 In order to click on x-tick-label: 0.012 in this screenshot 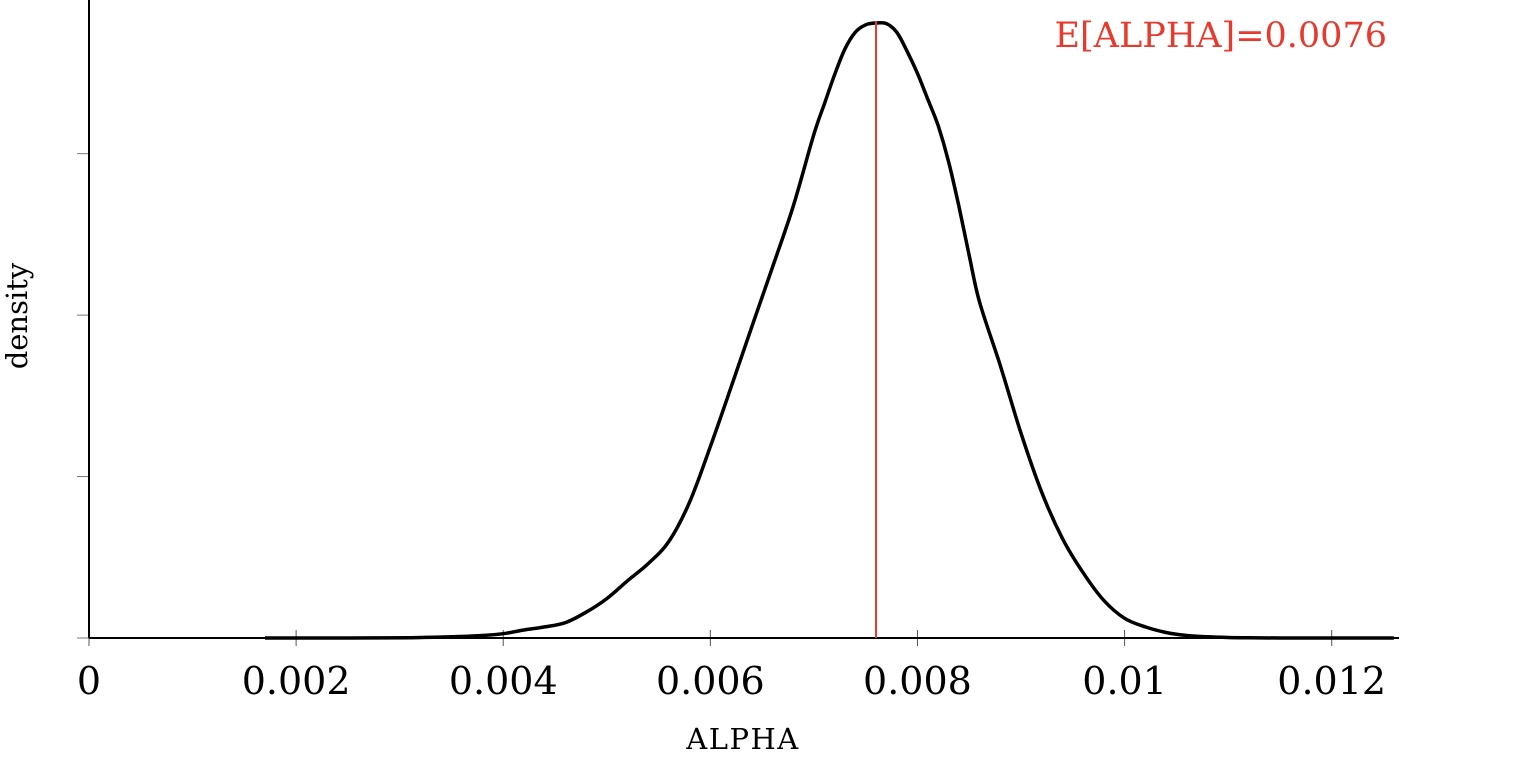, I will do `click(1331, 681)`.